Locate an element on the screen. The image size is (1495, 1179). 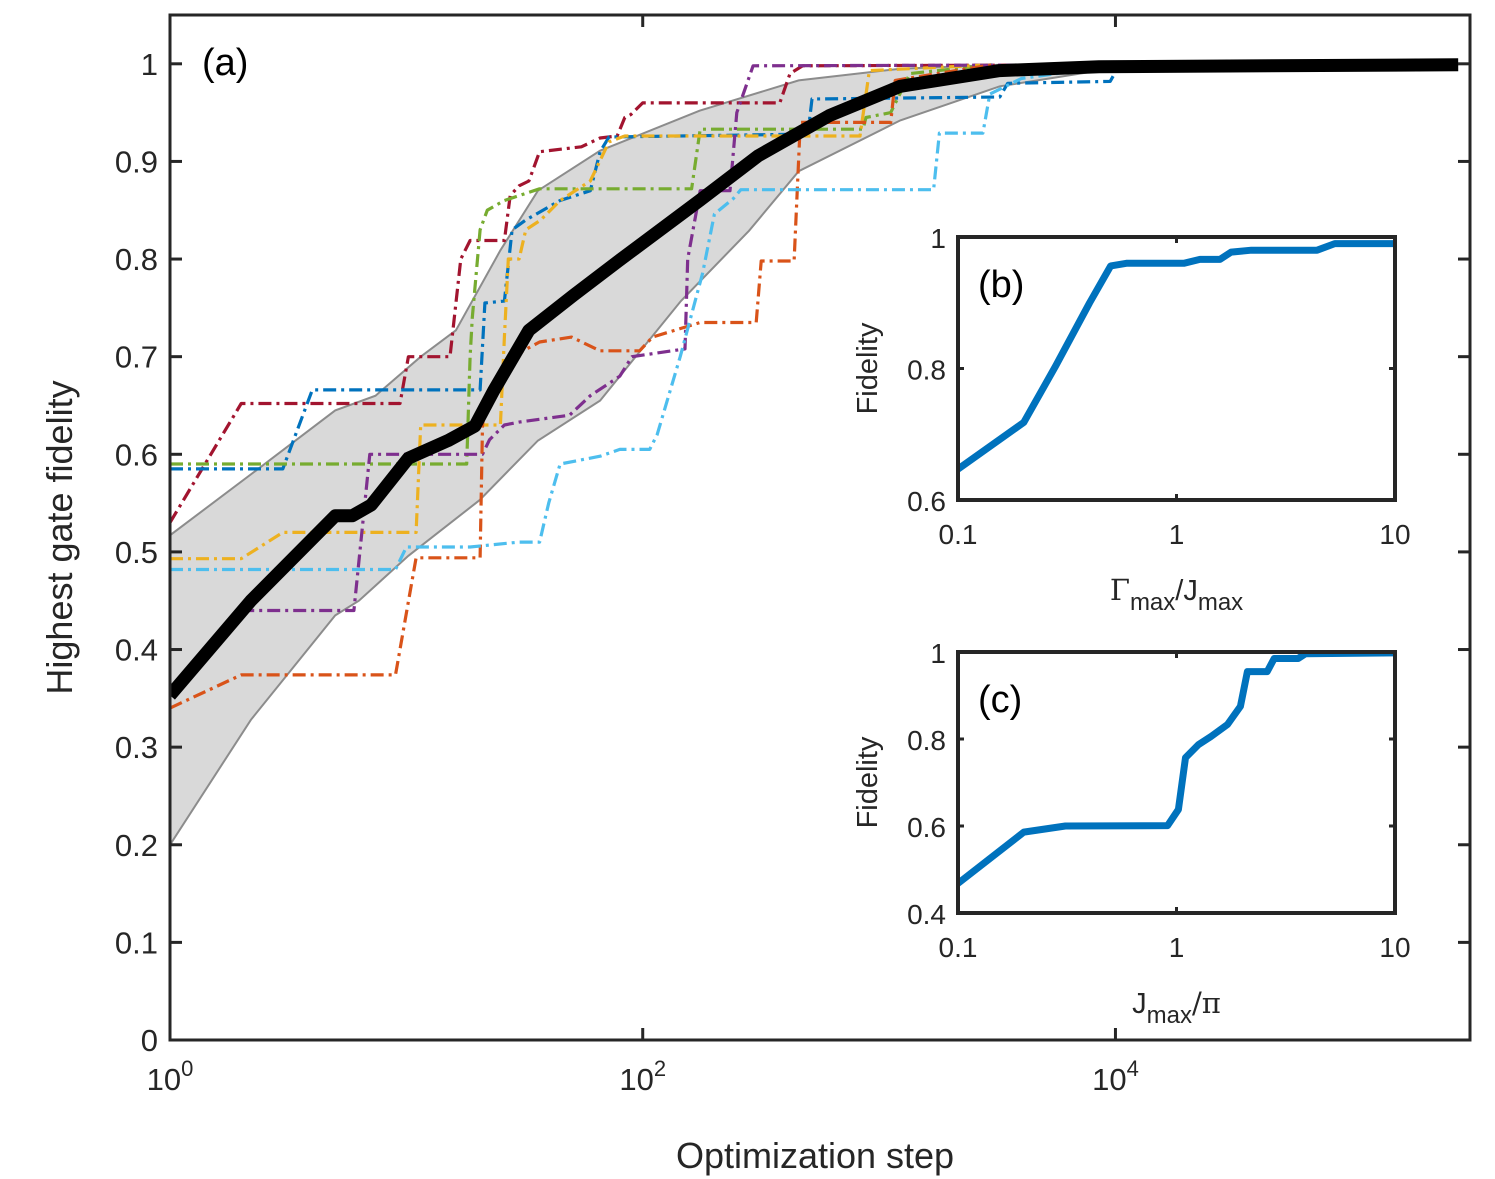
x-axis-title: Optimization step is located at coordinates (815, 1155).